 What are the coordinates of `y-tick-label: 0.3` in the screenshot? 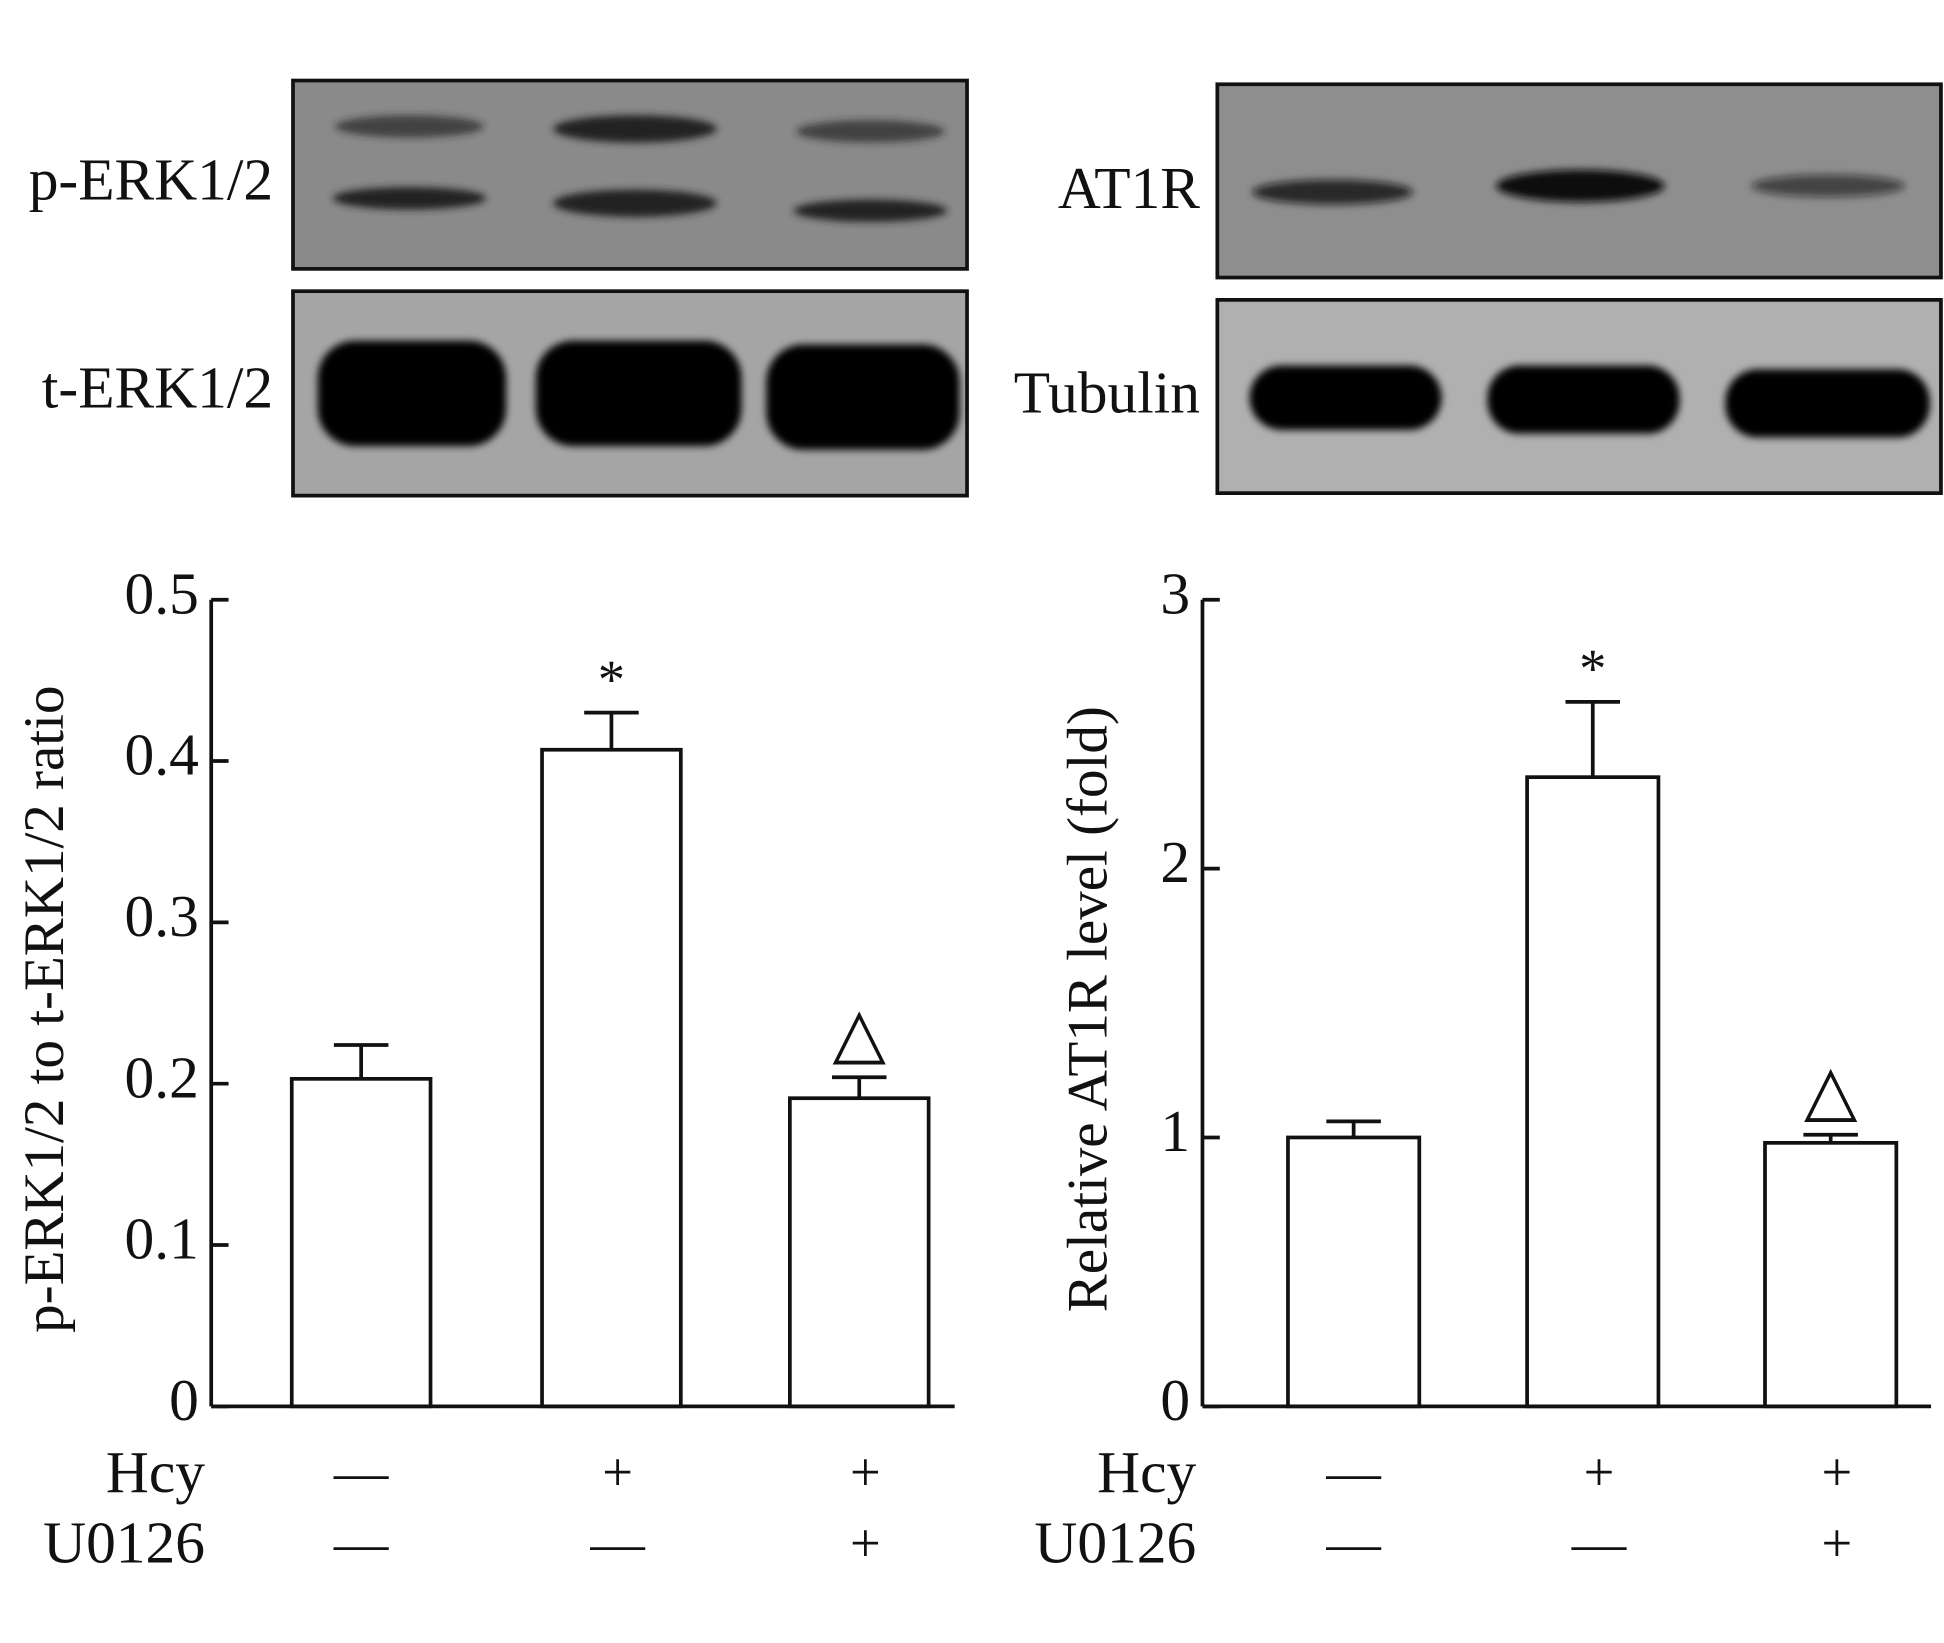 It's located at (161, 916).